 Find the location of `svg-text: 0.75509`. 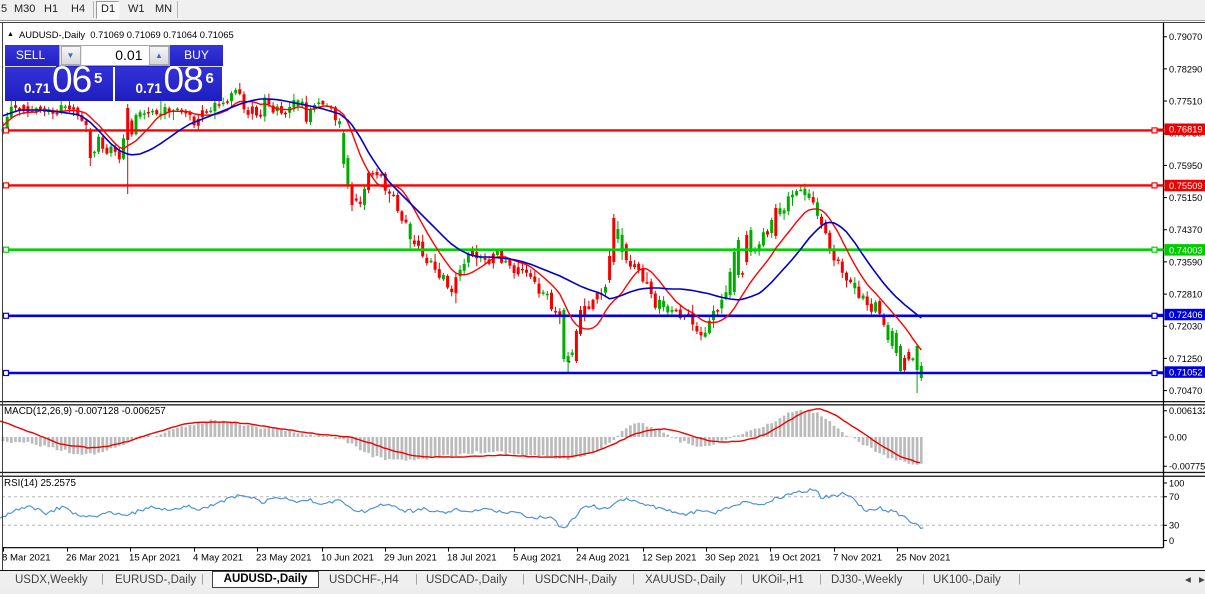

svg-text: 0.75509 is located at coordinates (1186, 186).